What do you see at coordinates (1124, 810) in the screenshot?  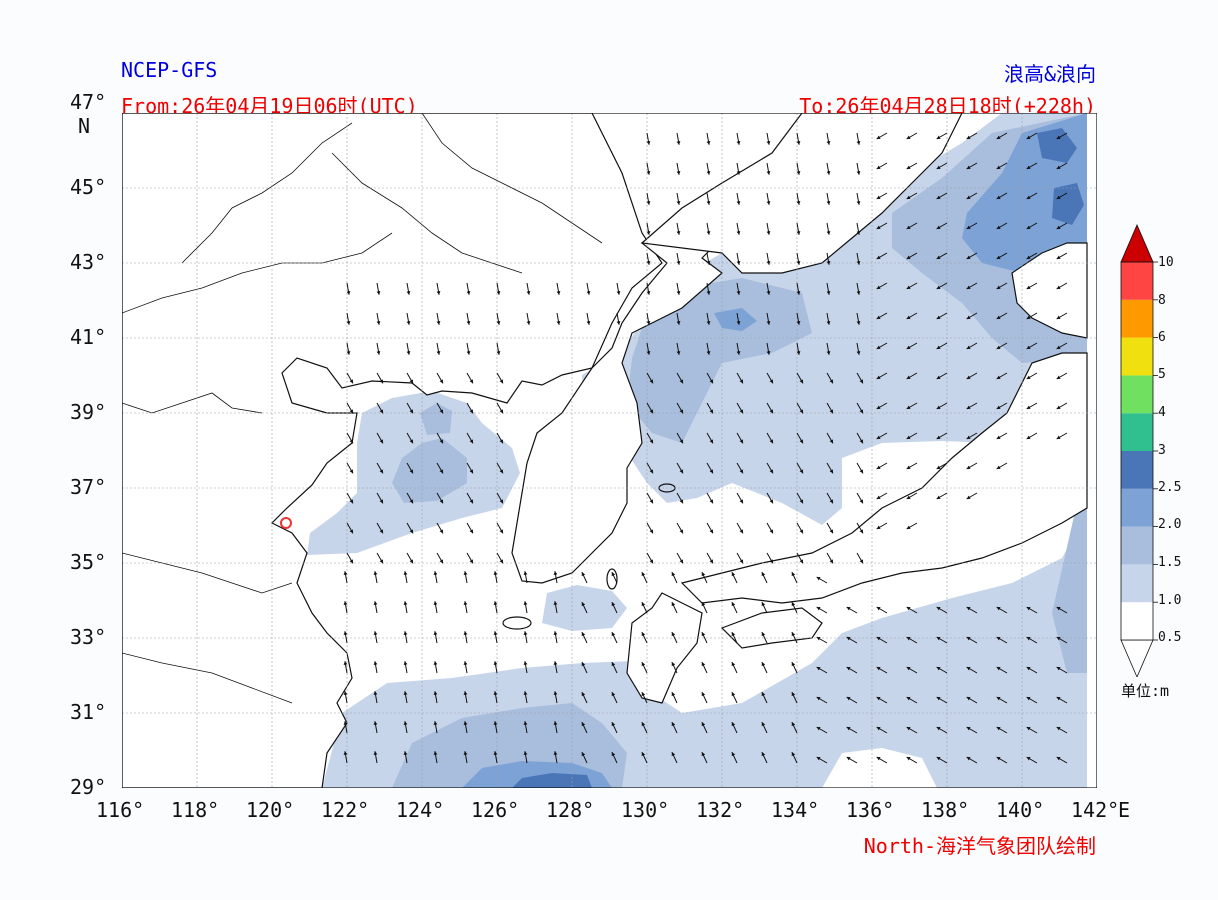 I see `lon-unit-label: E` at bounding box center [1124, 810].